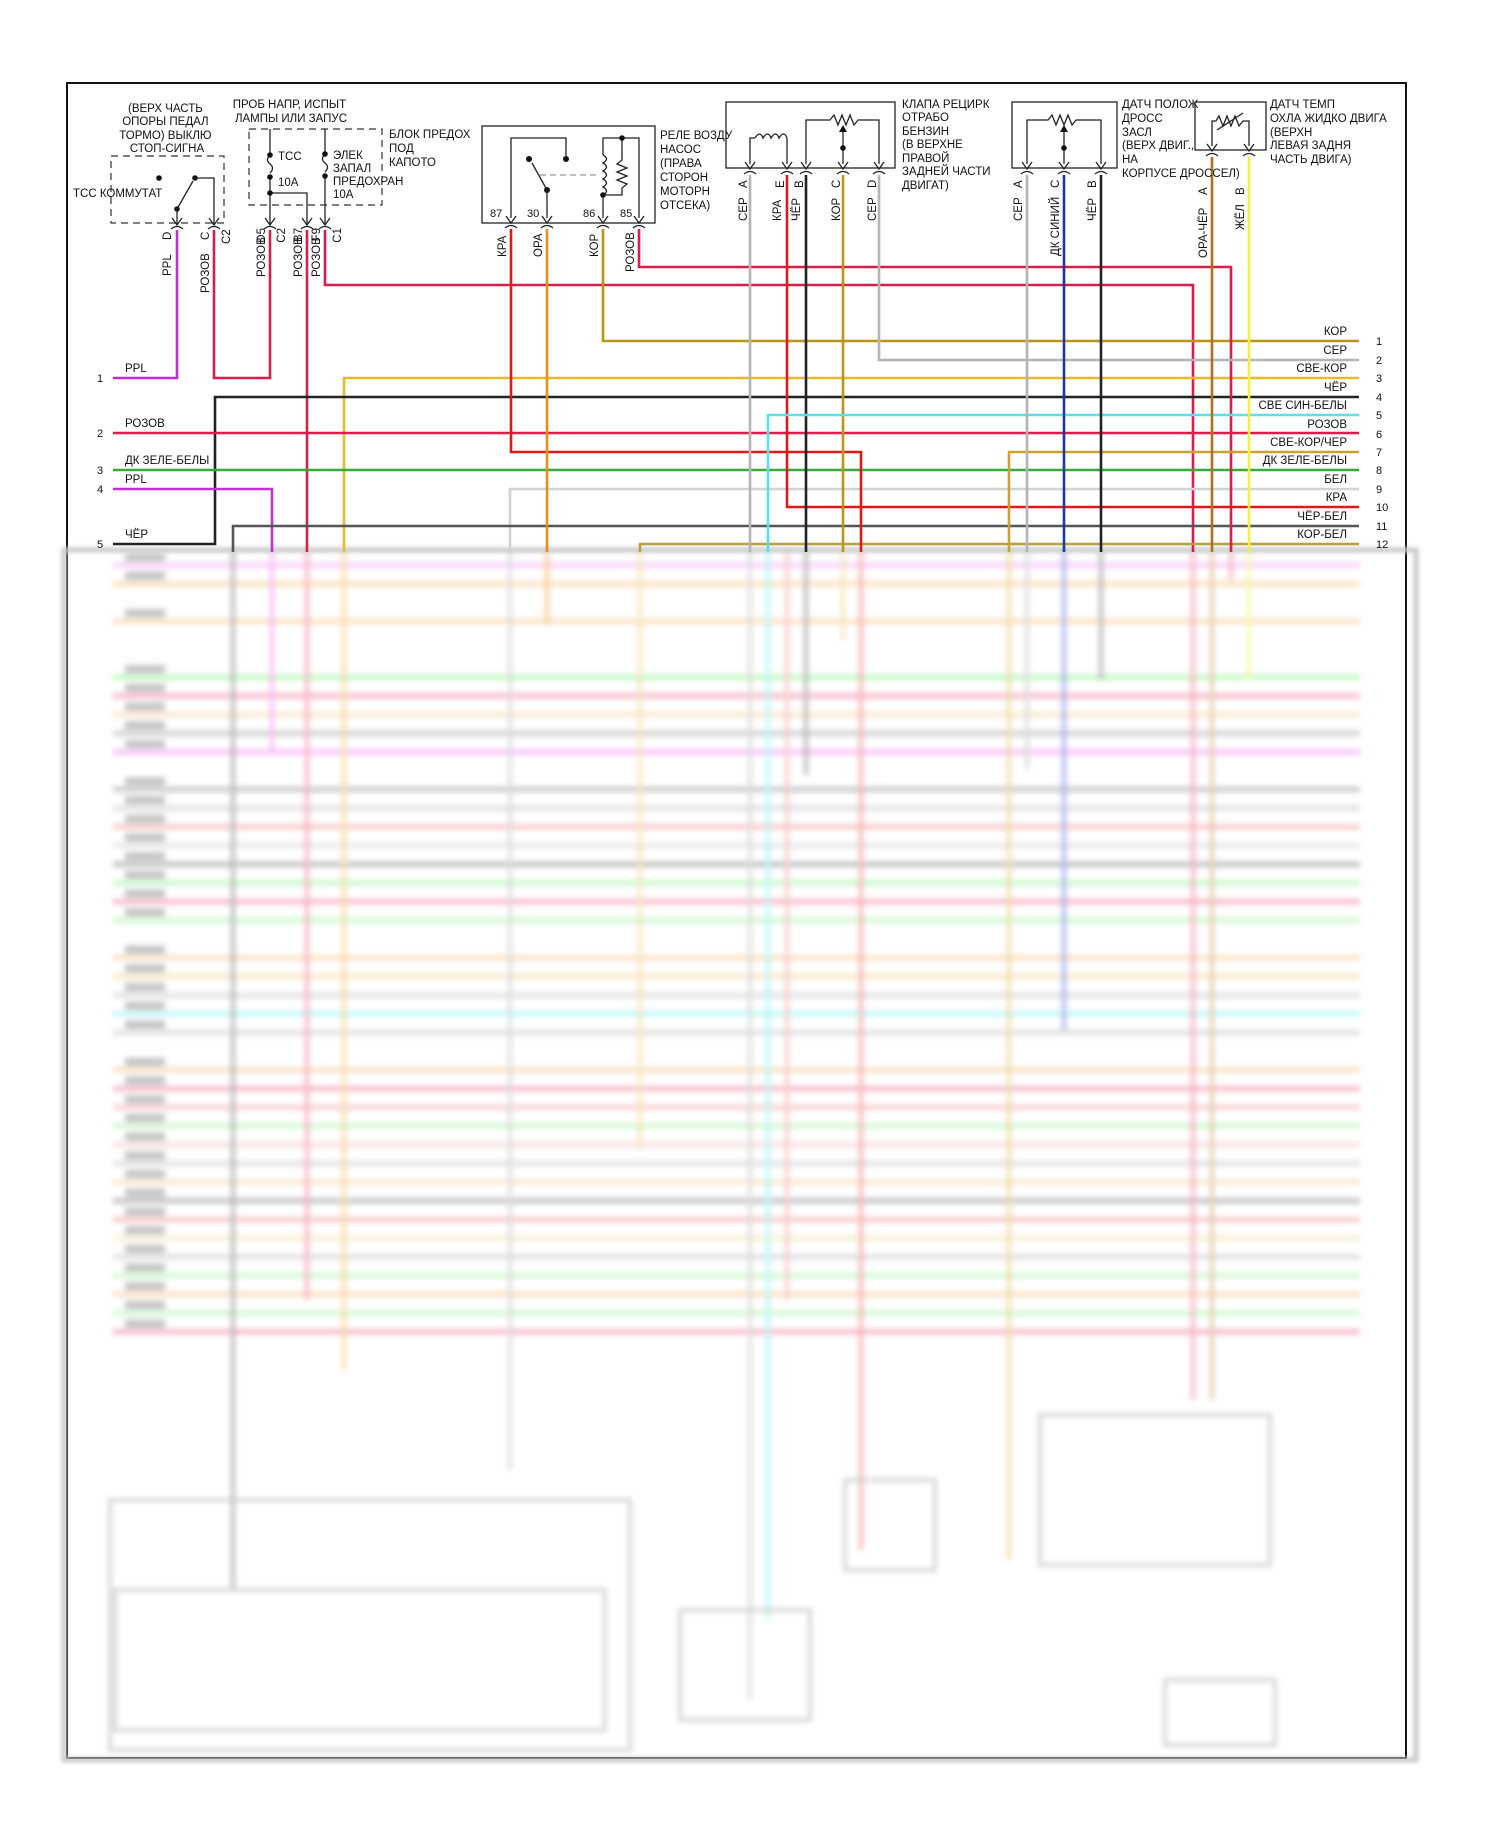 This screenshot has width=1500, height=1828. What do you see at coordinates (744, 209) in the screenshot?
I see `wire-label: СЕР` at bounding box center [744, 209].